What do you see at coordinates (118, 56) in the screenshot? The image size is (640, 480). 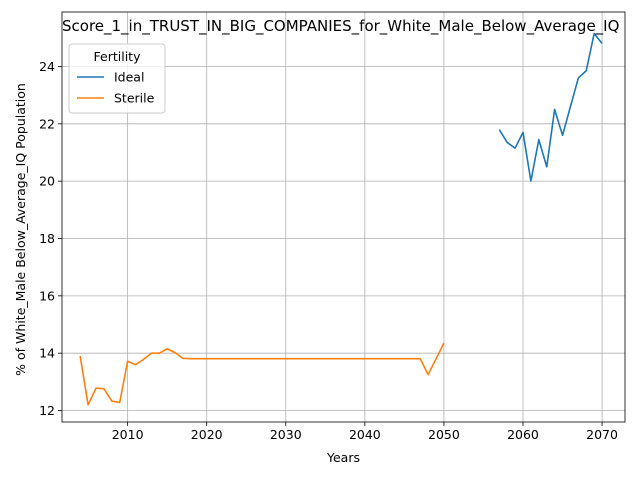 I see `legend-title: Fertility` at bounding box center [118, 56].